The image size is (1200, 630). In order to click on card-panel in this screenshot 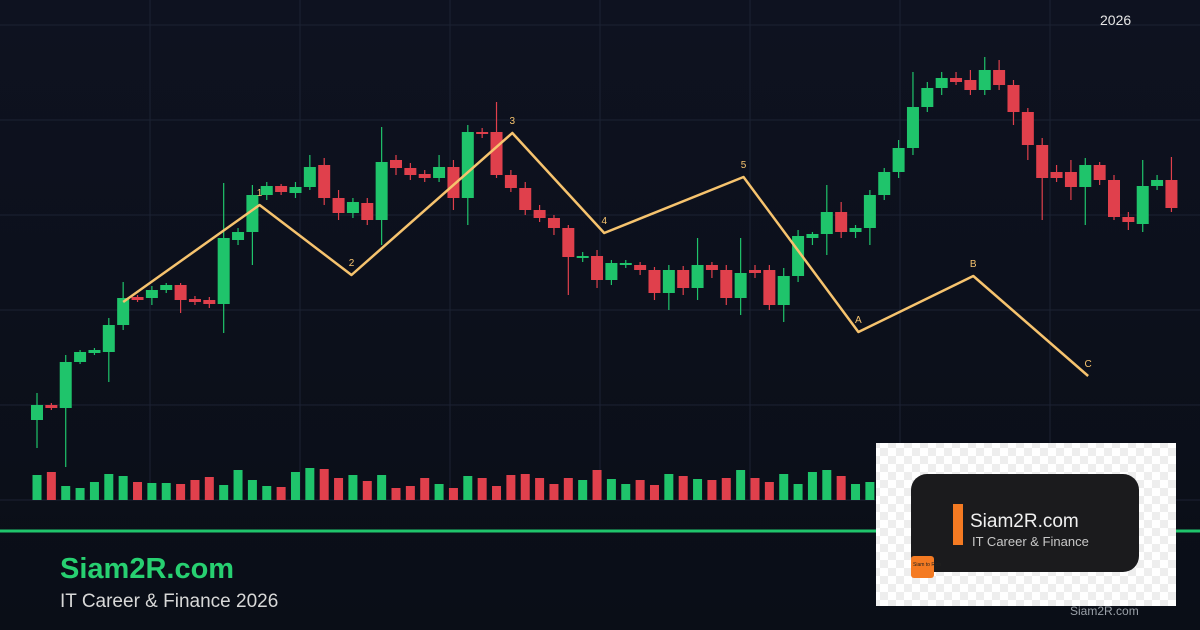, I will do `click(1025, 523)`.